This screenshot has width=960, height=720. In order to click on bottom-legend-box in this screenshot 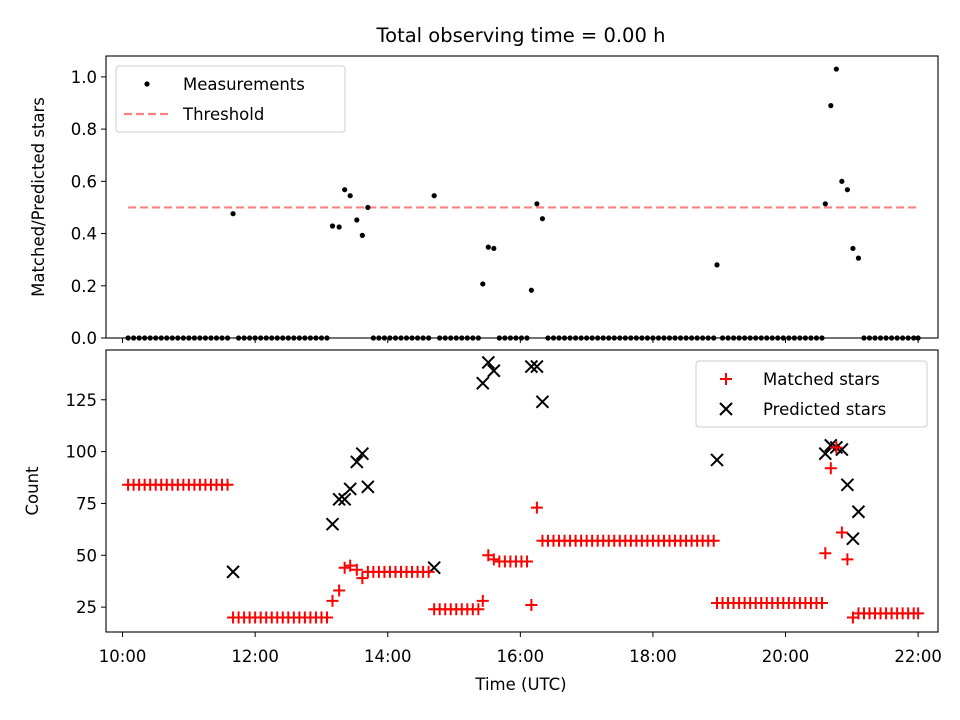, I will do `click(811, 394)`.